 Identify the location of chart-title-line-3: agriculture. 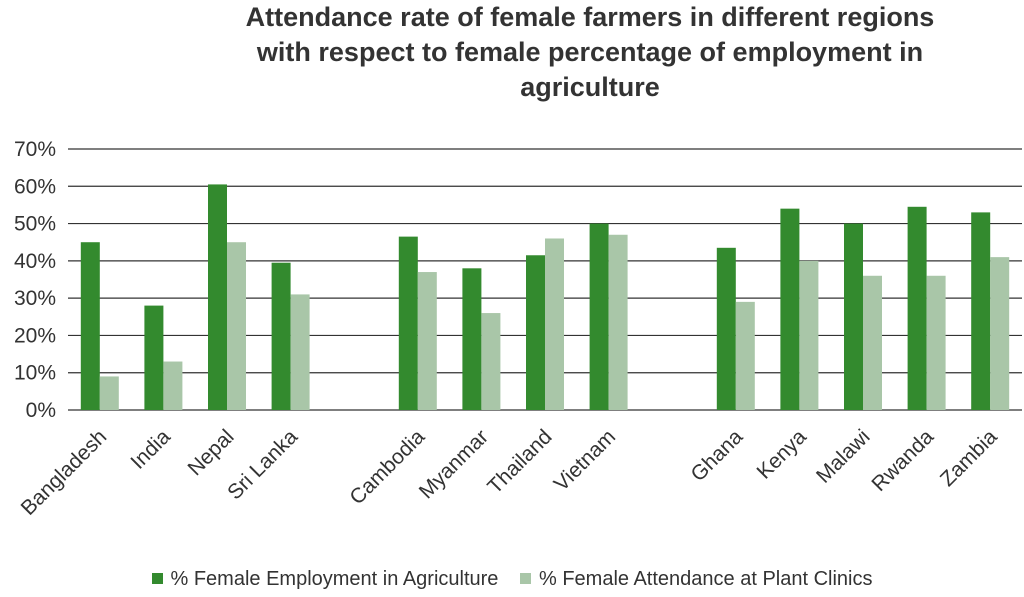
(590, 87).